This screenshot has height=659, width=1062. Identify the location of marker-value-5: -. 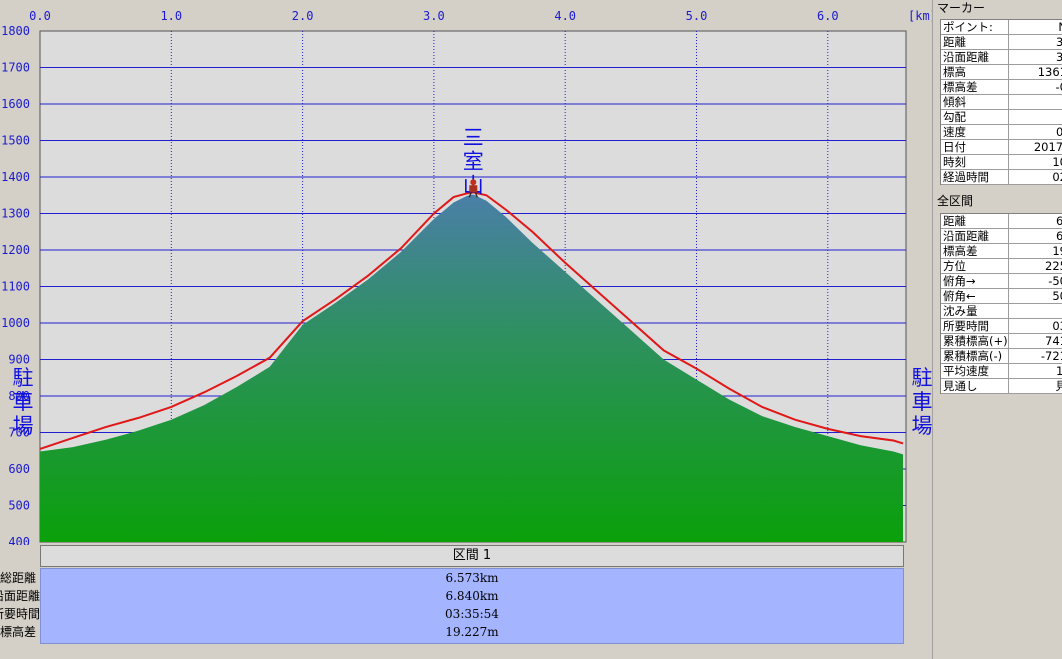
(1036, 102).